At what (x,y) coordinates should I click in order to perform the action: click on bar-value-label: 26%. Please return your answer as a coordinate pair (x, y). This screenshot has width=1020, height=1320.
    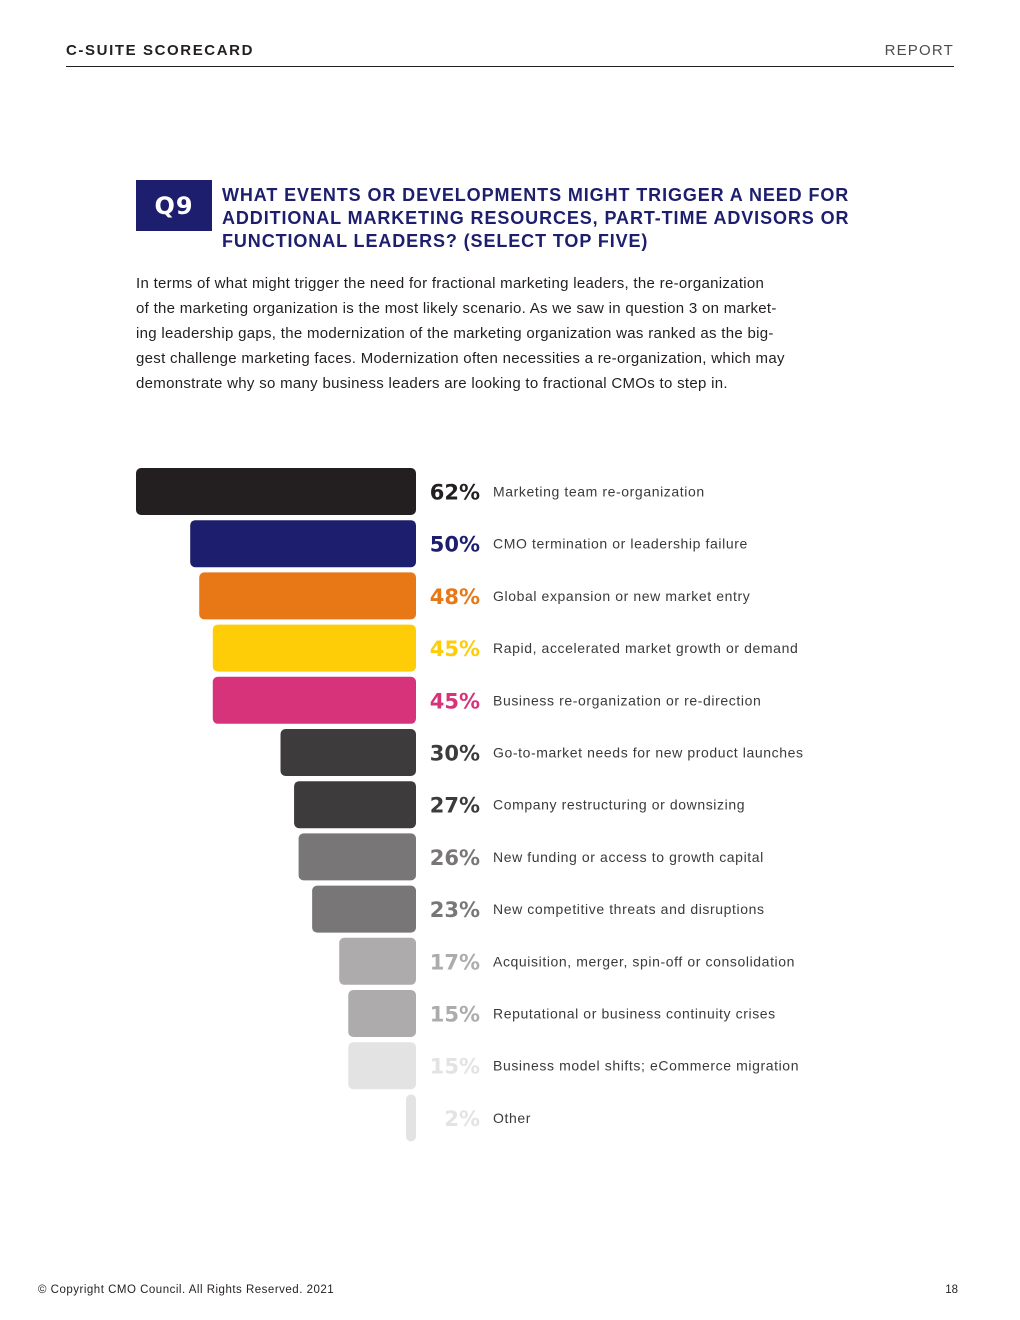
    Looking at the image, I should click on (455, 858).